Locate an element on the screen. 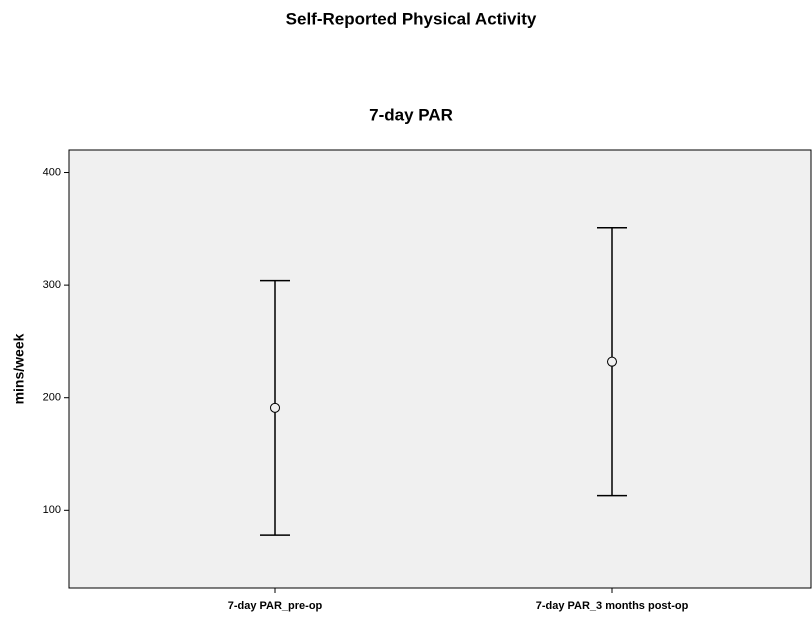 This screenshot has width=812, height=621. chart-title: Self-Reported Physical Activity is located at coordinates (411, 18).